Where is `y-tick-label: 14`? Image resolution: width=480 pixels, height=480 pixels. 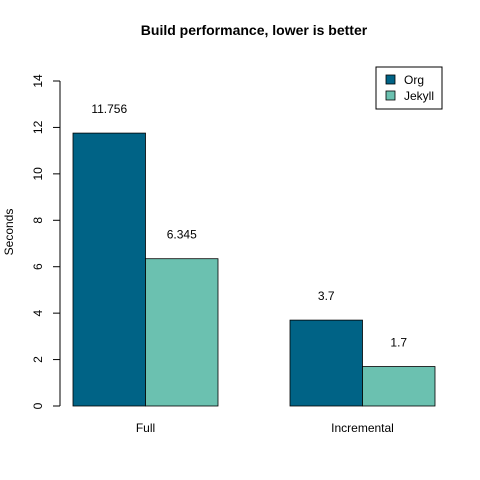
y-tick-label: 14 is located at coordinates (38, 81).